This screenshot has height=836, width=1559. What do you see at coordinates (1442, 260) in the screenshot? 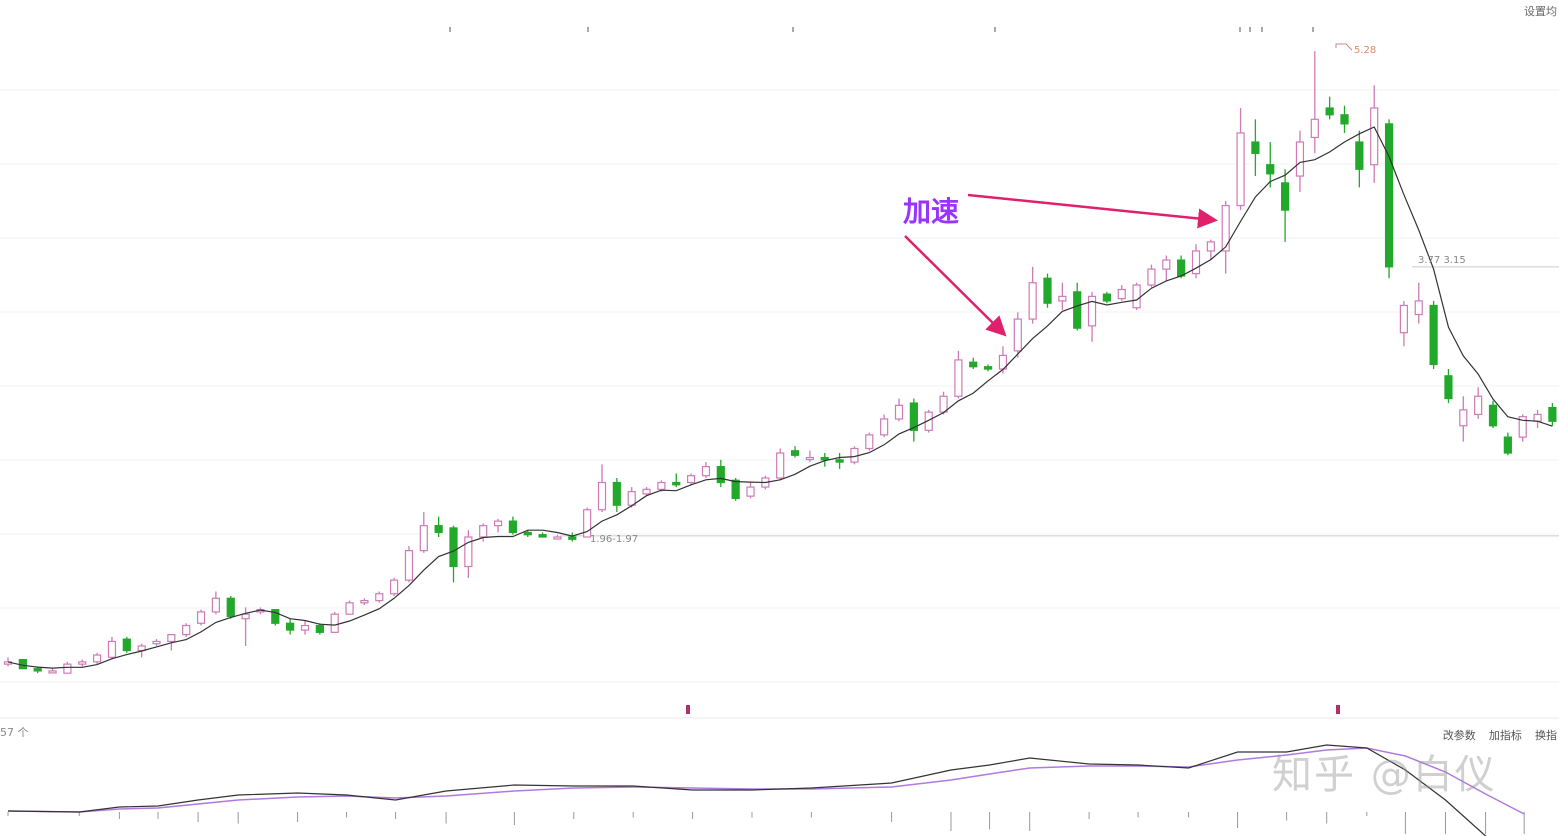
I see `resistance-label: 3.77 3.15` at bounding box center [1442, 260].